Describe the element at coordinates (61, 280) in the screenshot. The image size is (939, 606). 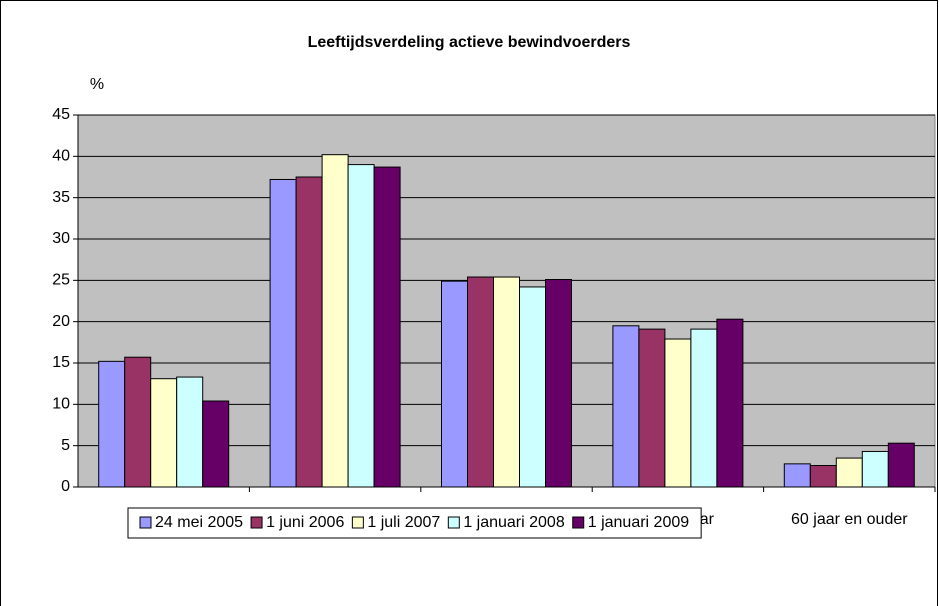
I see `y-tick-label: 25` at that location.